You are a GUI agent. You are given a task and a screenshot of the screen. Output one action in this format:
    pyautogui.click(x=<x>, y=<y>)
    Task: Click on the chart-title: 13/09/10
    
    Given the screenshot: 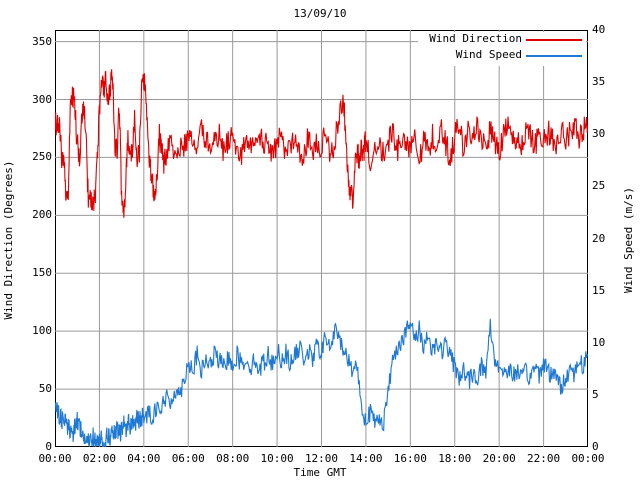 What is the action you would take?
    pyautogui.click(x=320, y=13)
    